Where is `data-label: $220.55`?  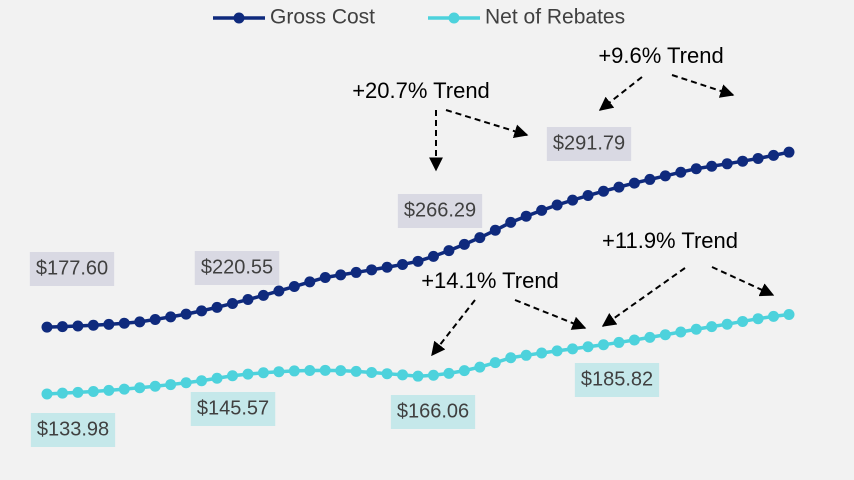
data-label: $220.55 is located at coordinates (237, 267).